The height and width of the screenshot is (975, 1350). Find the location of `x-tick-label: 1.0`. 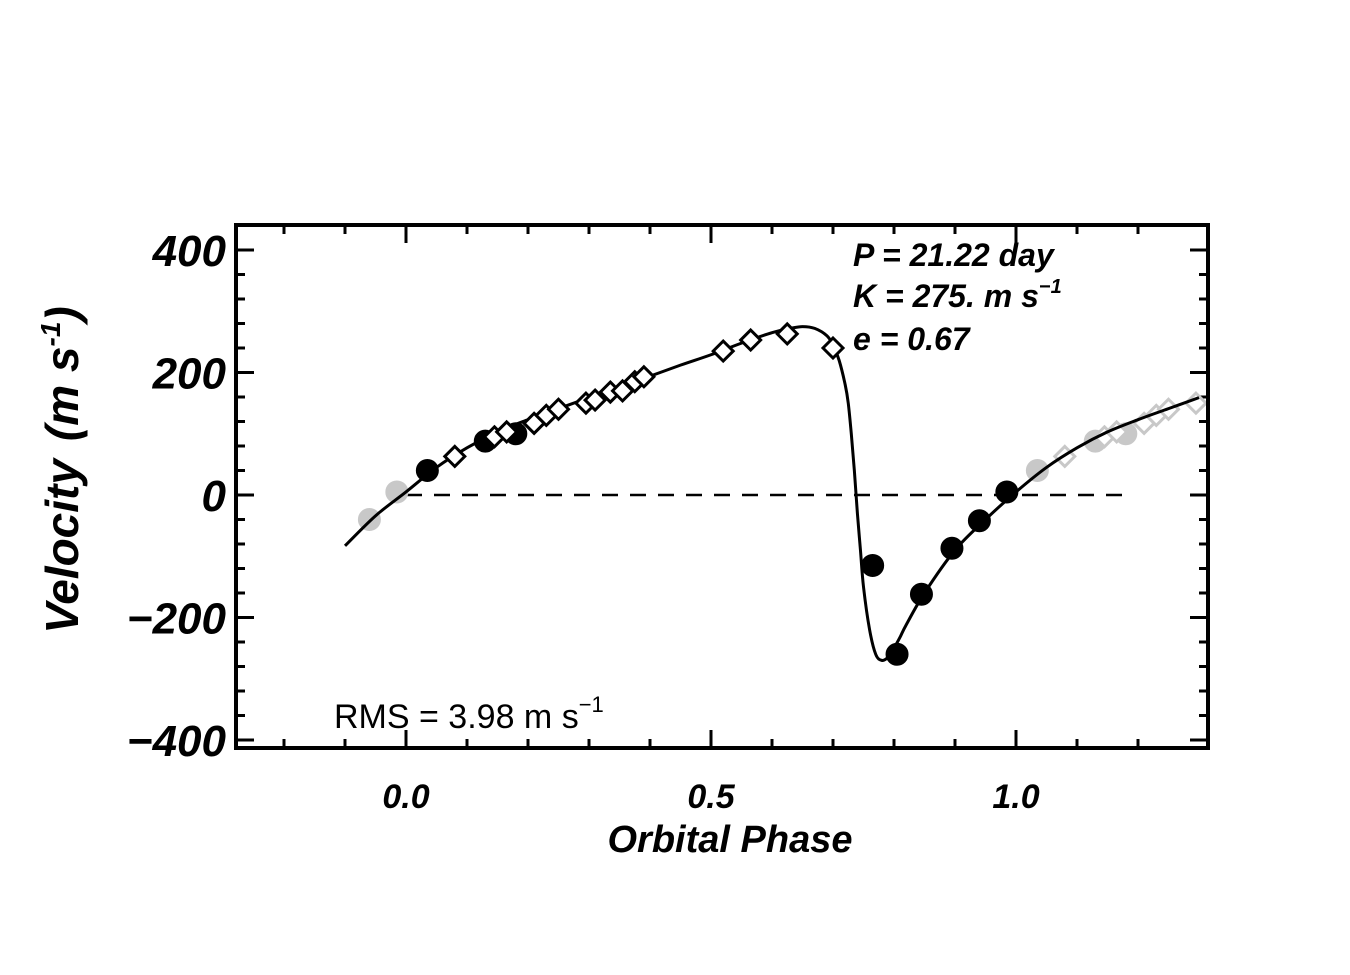

x-tick-label: 1.0 is located at coordinates (1015, 797).